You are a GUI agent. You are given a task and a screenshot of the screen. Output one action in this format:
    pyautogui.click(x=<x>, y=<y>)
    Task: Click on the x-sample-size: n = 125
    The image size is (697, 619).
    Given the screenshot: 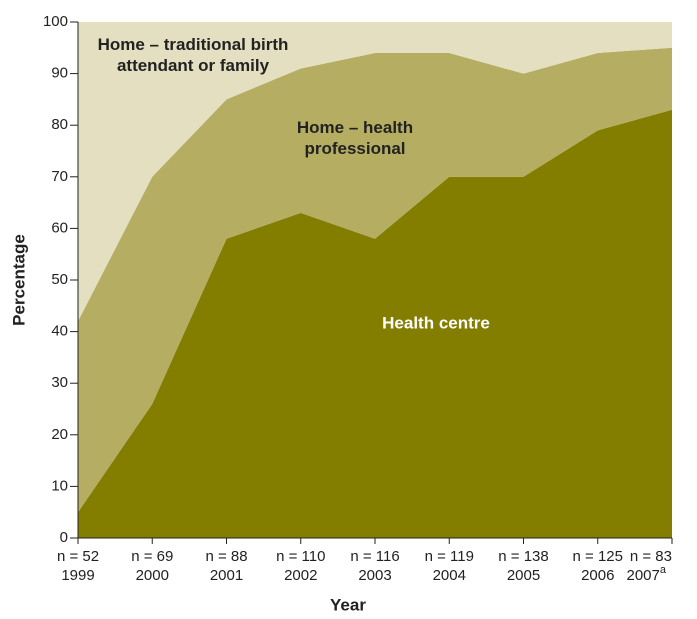 What is the action you would take?
    pyautogui.click(x=598, y=556)
    